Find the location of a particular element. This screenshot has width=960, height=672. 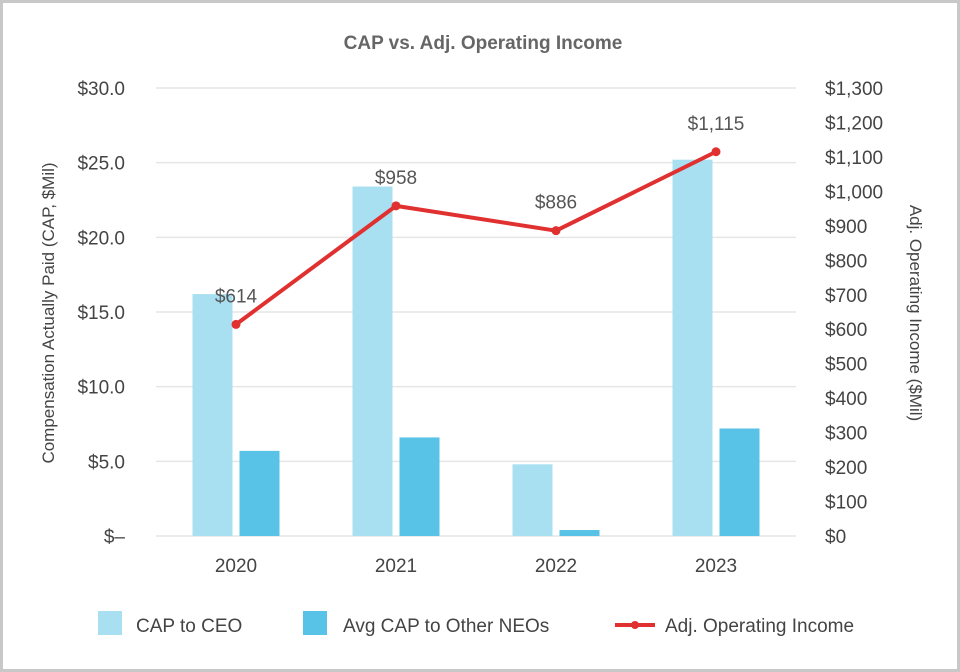

left-tick-label: $15.0 is located at coordinates (101, 313).